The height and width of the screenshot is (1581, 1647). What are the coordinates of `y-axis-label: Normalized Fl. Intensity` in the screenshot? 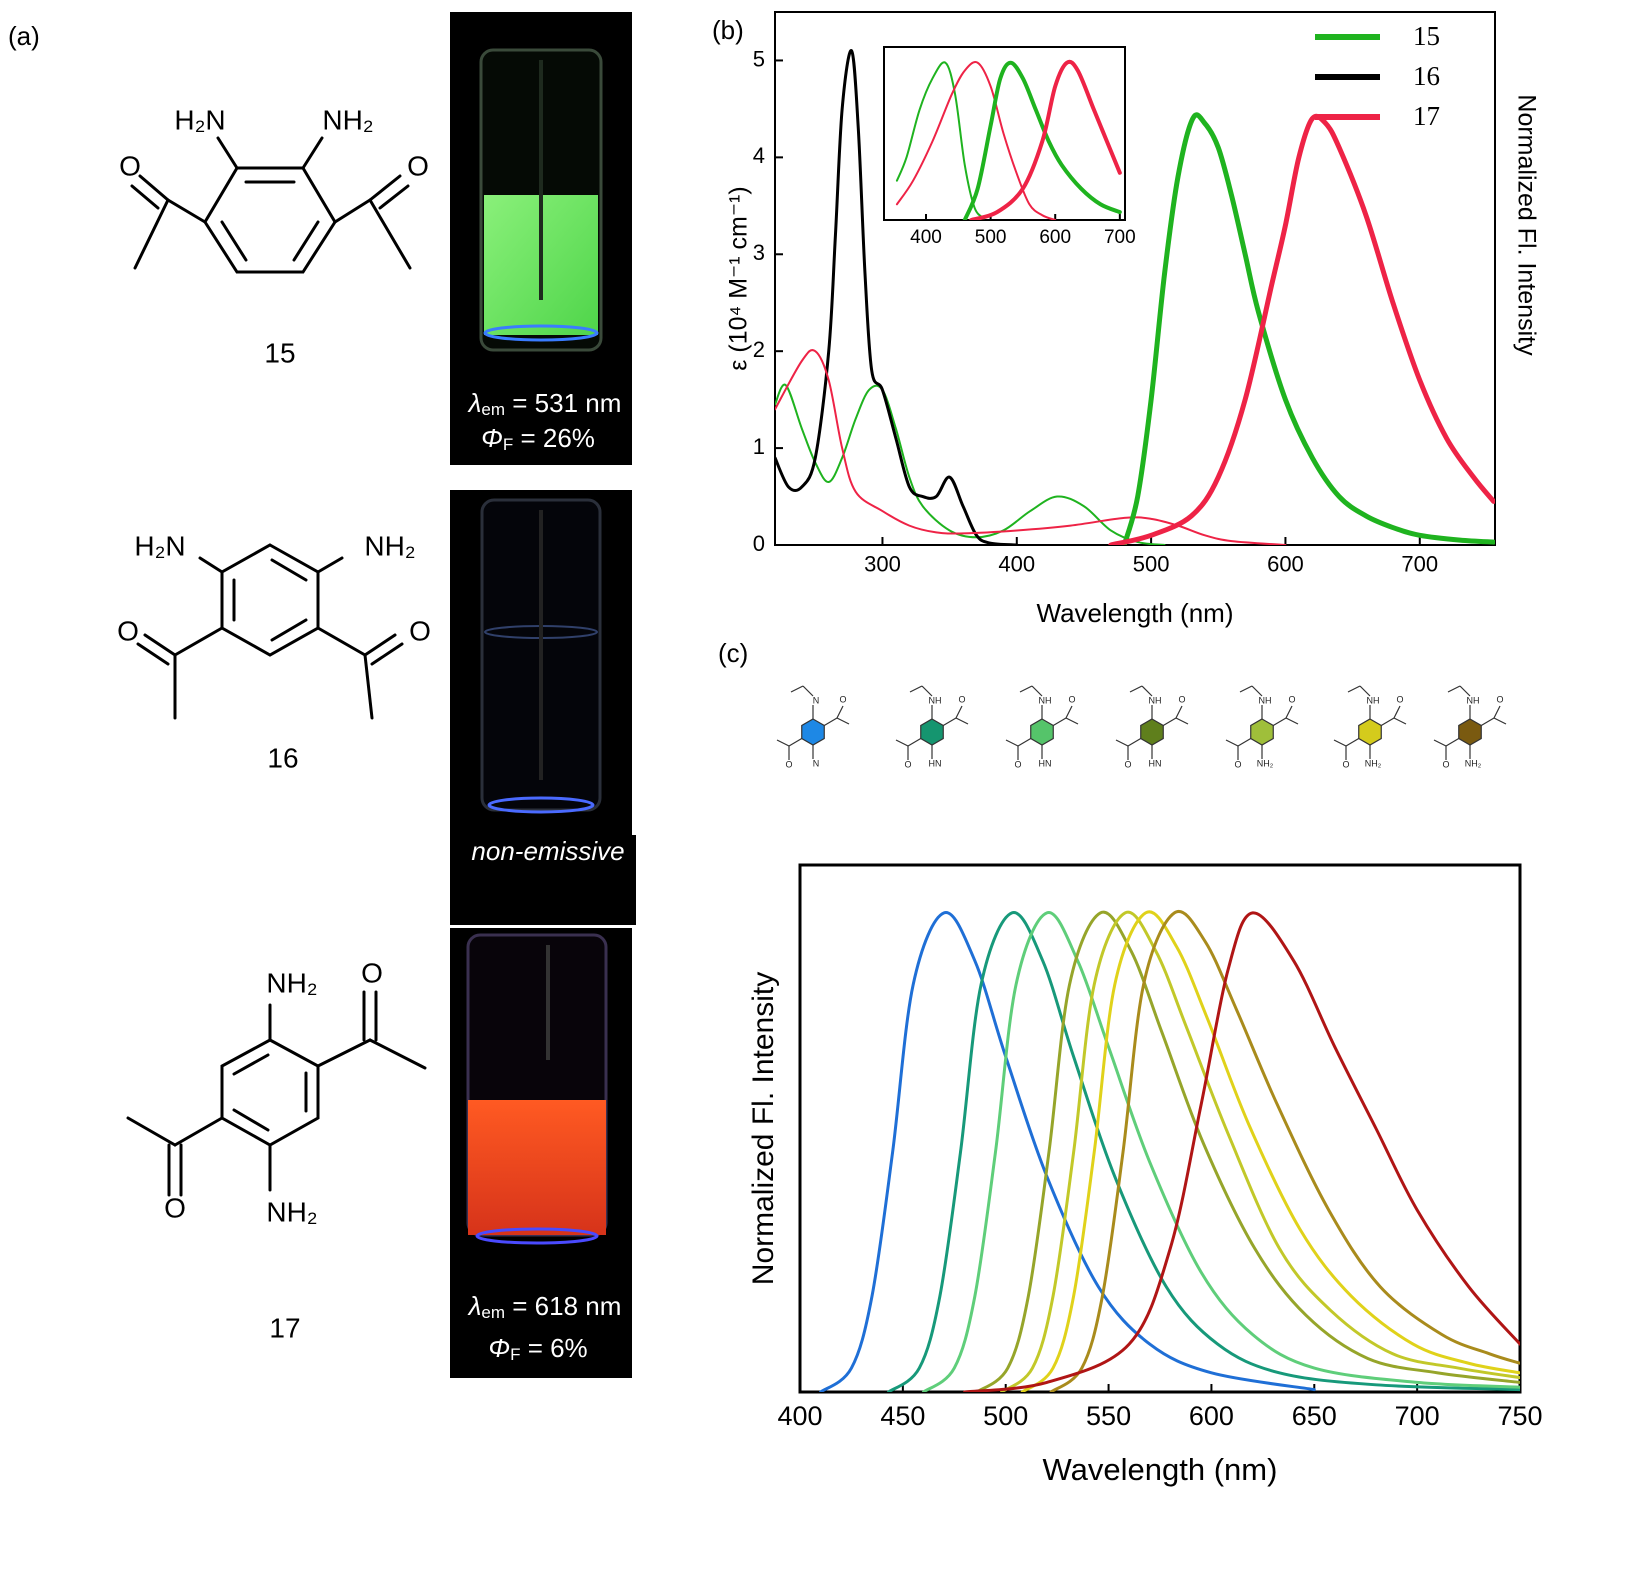 It's located at (763, 1128).